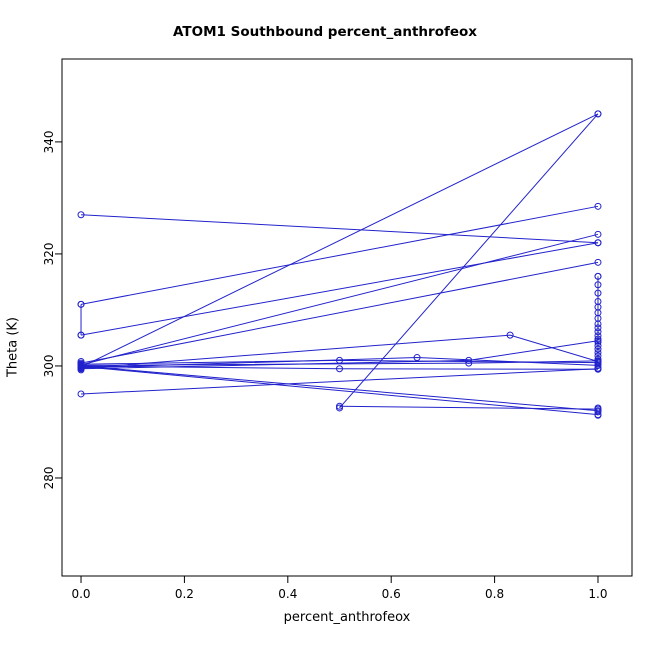 The width and height of the screenshot is (650, 650). I want to click on svg-text: 0.8, so click(494, 594).